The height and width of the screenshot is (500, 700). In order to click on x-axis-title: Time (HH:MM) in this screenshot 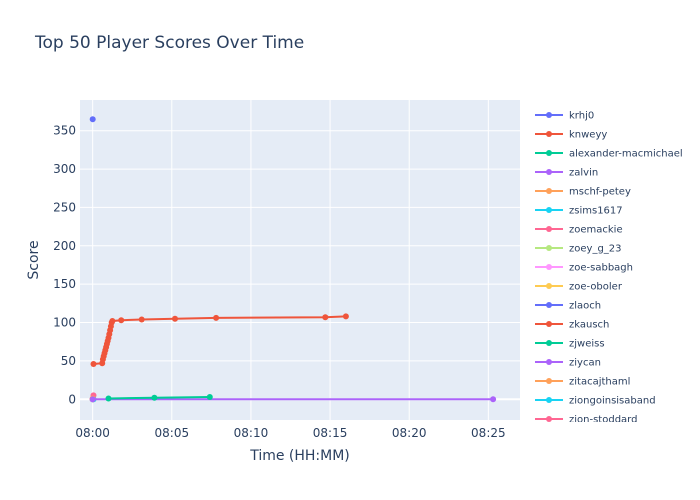, I will do `click(299, 456)`.